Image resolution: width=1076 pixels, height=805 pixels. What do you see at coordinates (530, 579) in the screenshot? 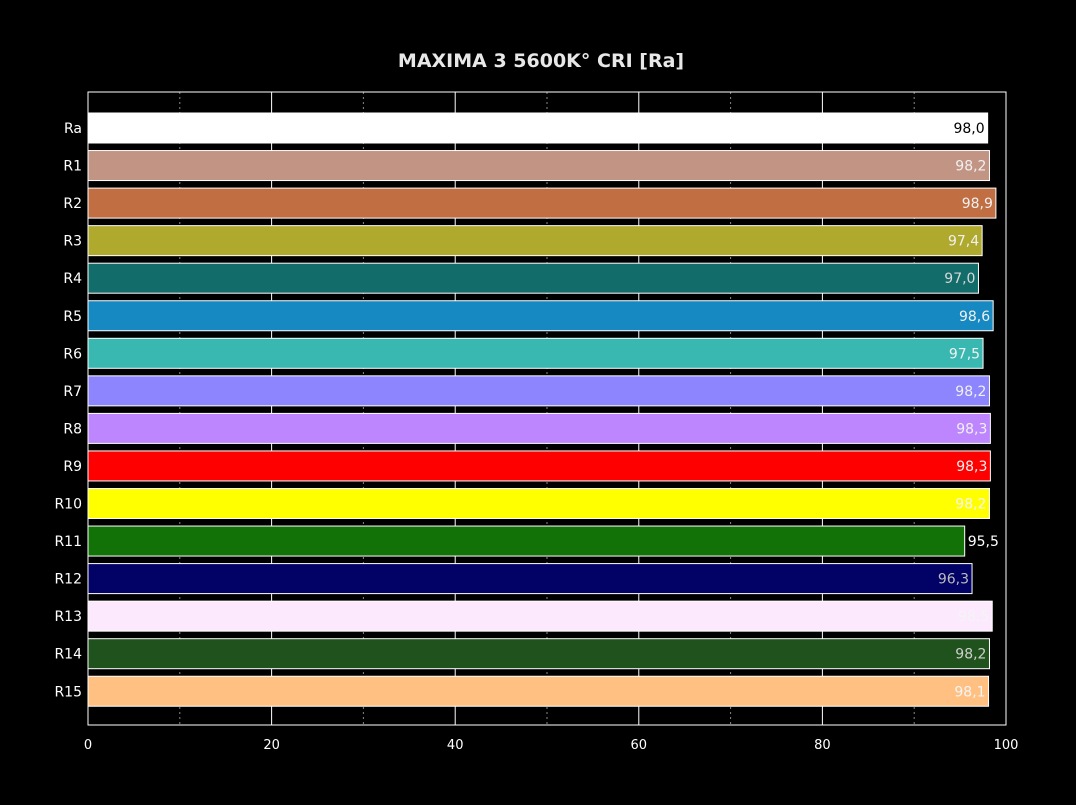
I see `bar-r12` at bounding box center [530, 579].